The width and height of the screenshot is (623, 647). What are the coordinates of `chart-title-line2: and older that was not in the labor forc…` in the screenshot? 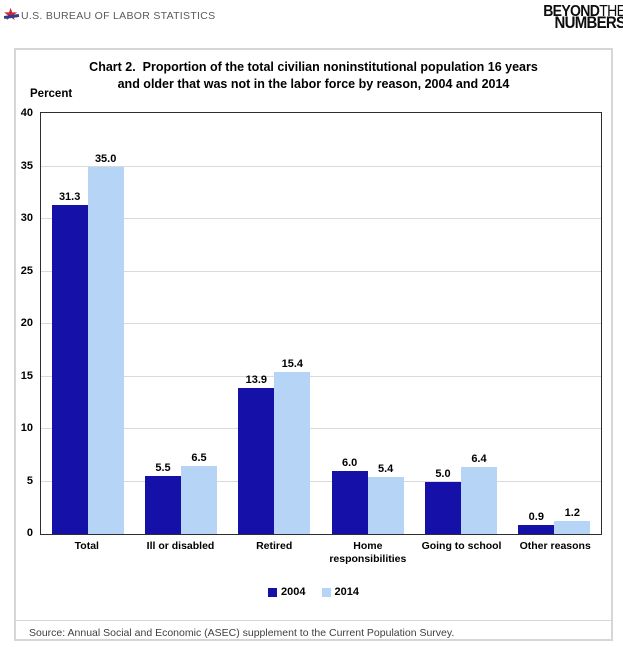 It's located at (313, 84).